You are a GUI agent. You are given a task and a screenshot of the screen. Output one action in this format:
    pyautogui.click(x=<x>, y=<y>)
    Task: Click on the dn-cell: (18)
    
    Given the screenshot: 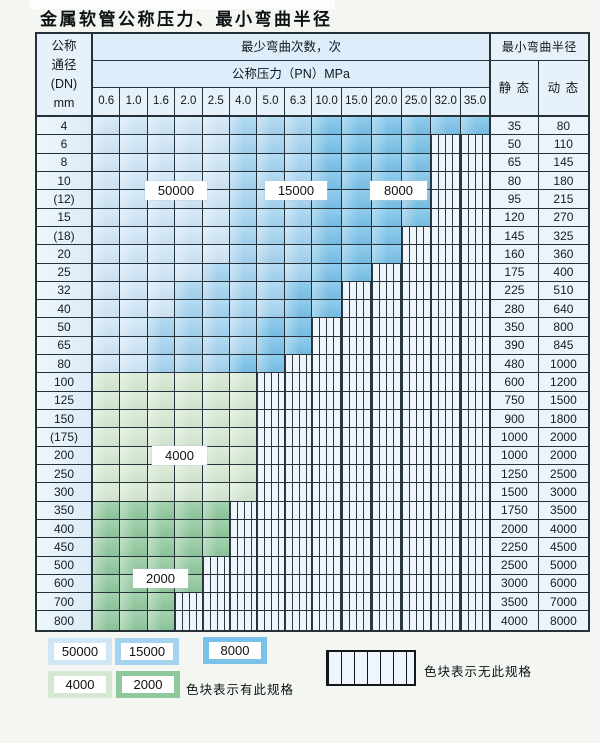 What is the action you would take?
    pyautogui.click(x=65, y=236)
    